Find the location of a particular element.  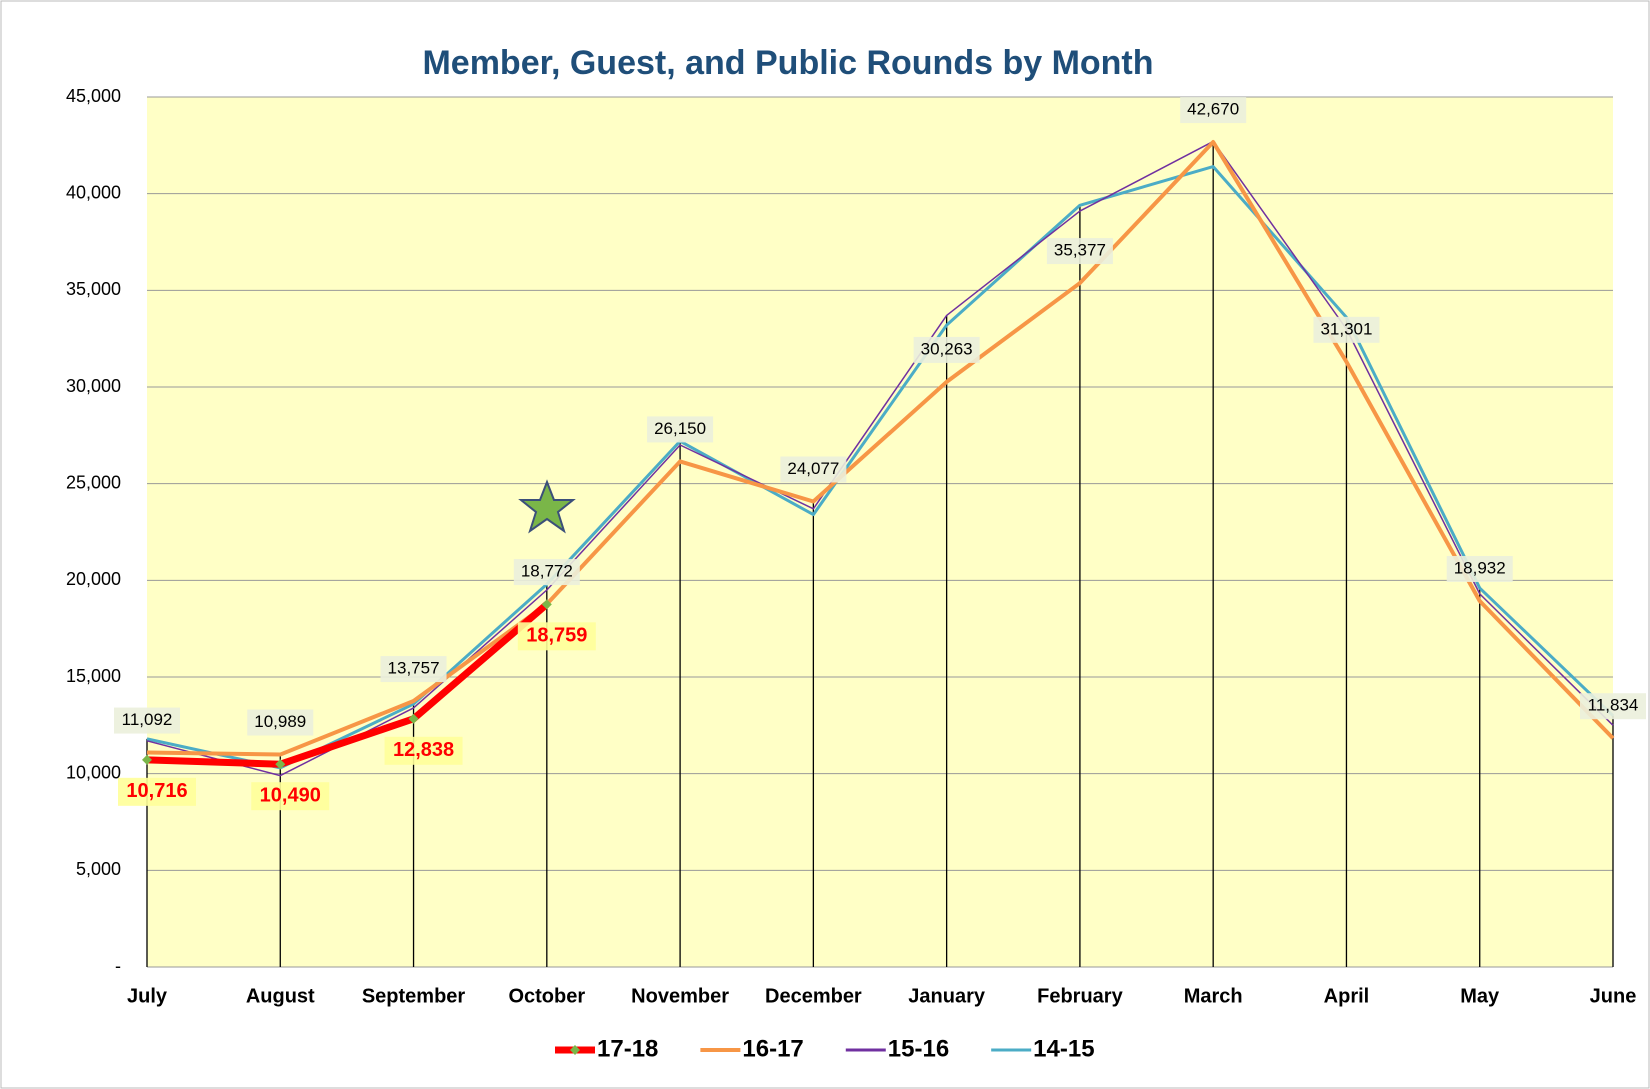

data-label: 30,263 is located at coordinates (947, 348).